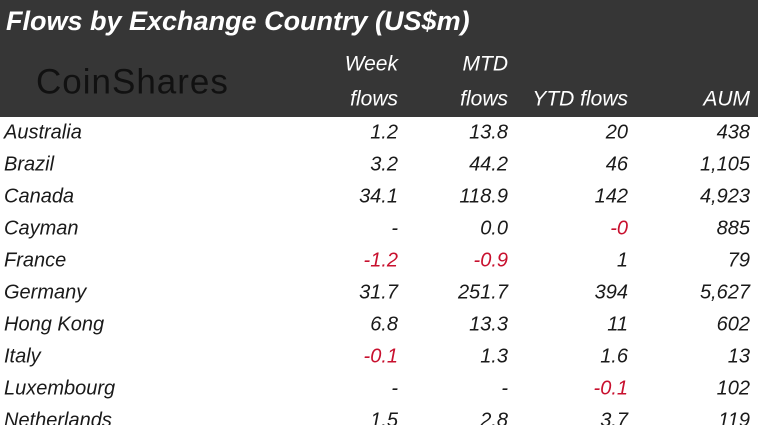  I want to click on column-header: YTD flows, so click(580, 99).